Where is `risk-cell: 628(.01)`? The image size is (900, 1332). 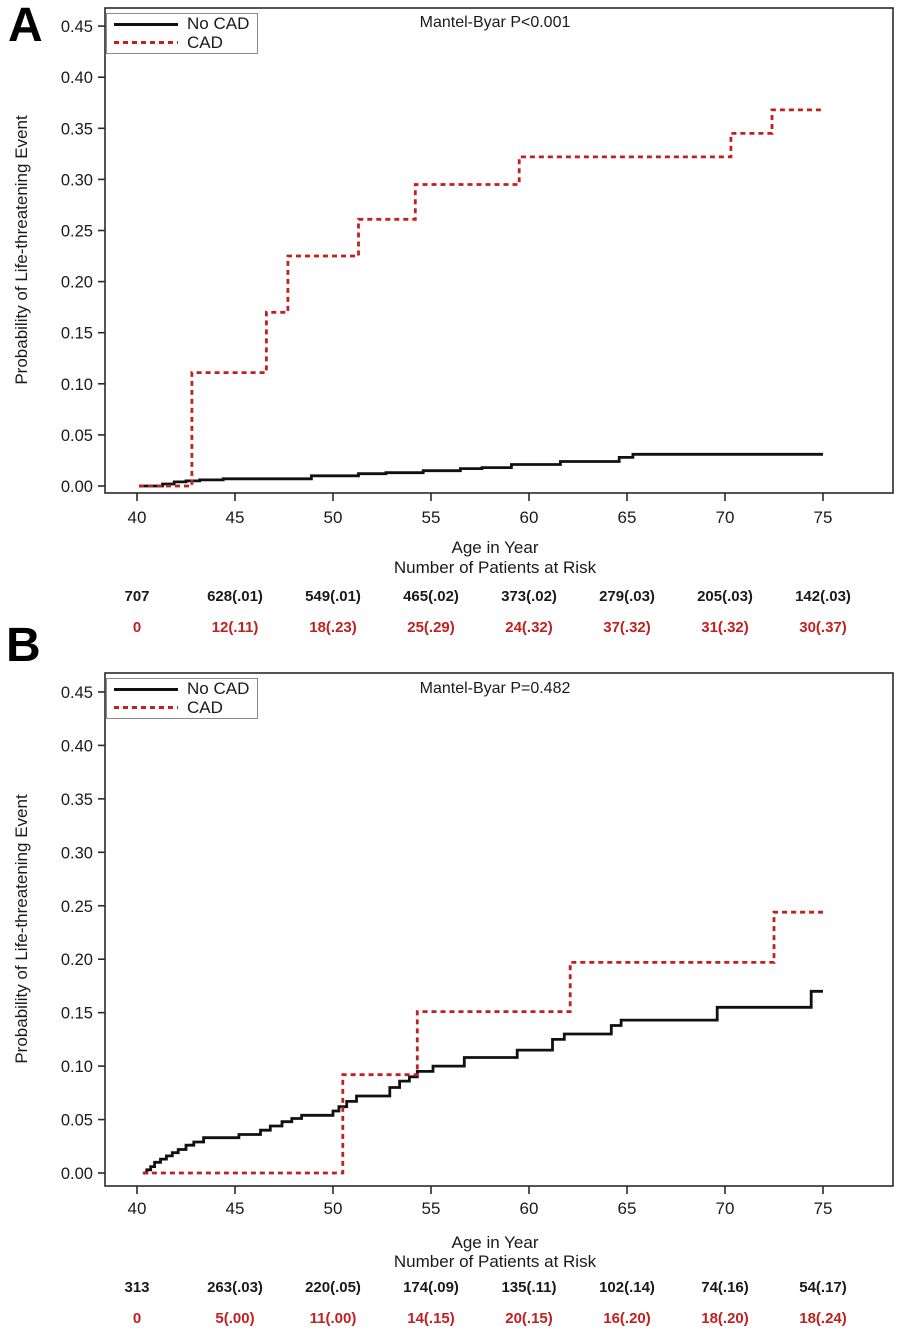 risk-cell: 628(.01) is located at coordinates (235, 596).